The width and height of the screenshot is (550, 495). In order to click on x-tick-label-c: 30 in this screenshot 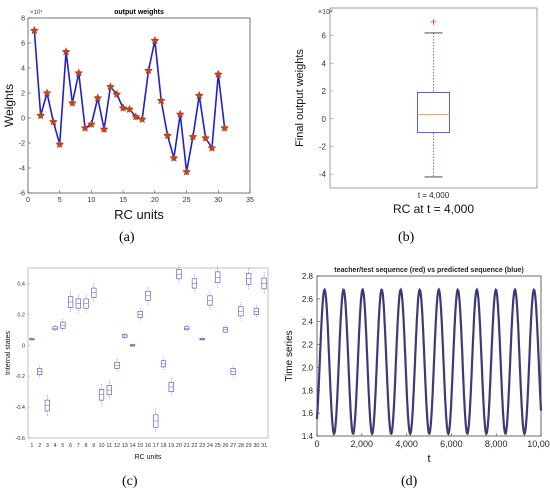, I will do `click(256, 446)`.